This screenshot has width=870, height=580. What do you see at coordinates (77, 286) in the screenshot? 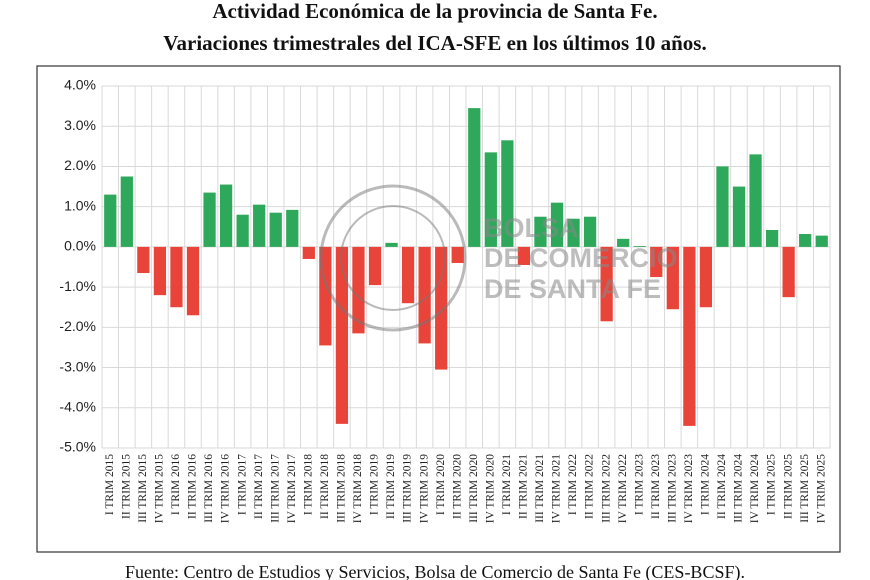
I see `y-tick-label: -1.0%` at bounding box center [77, 286].